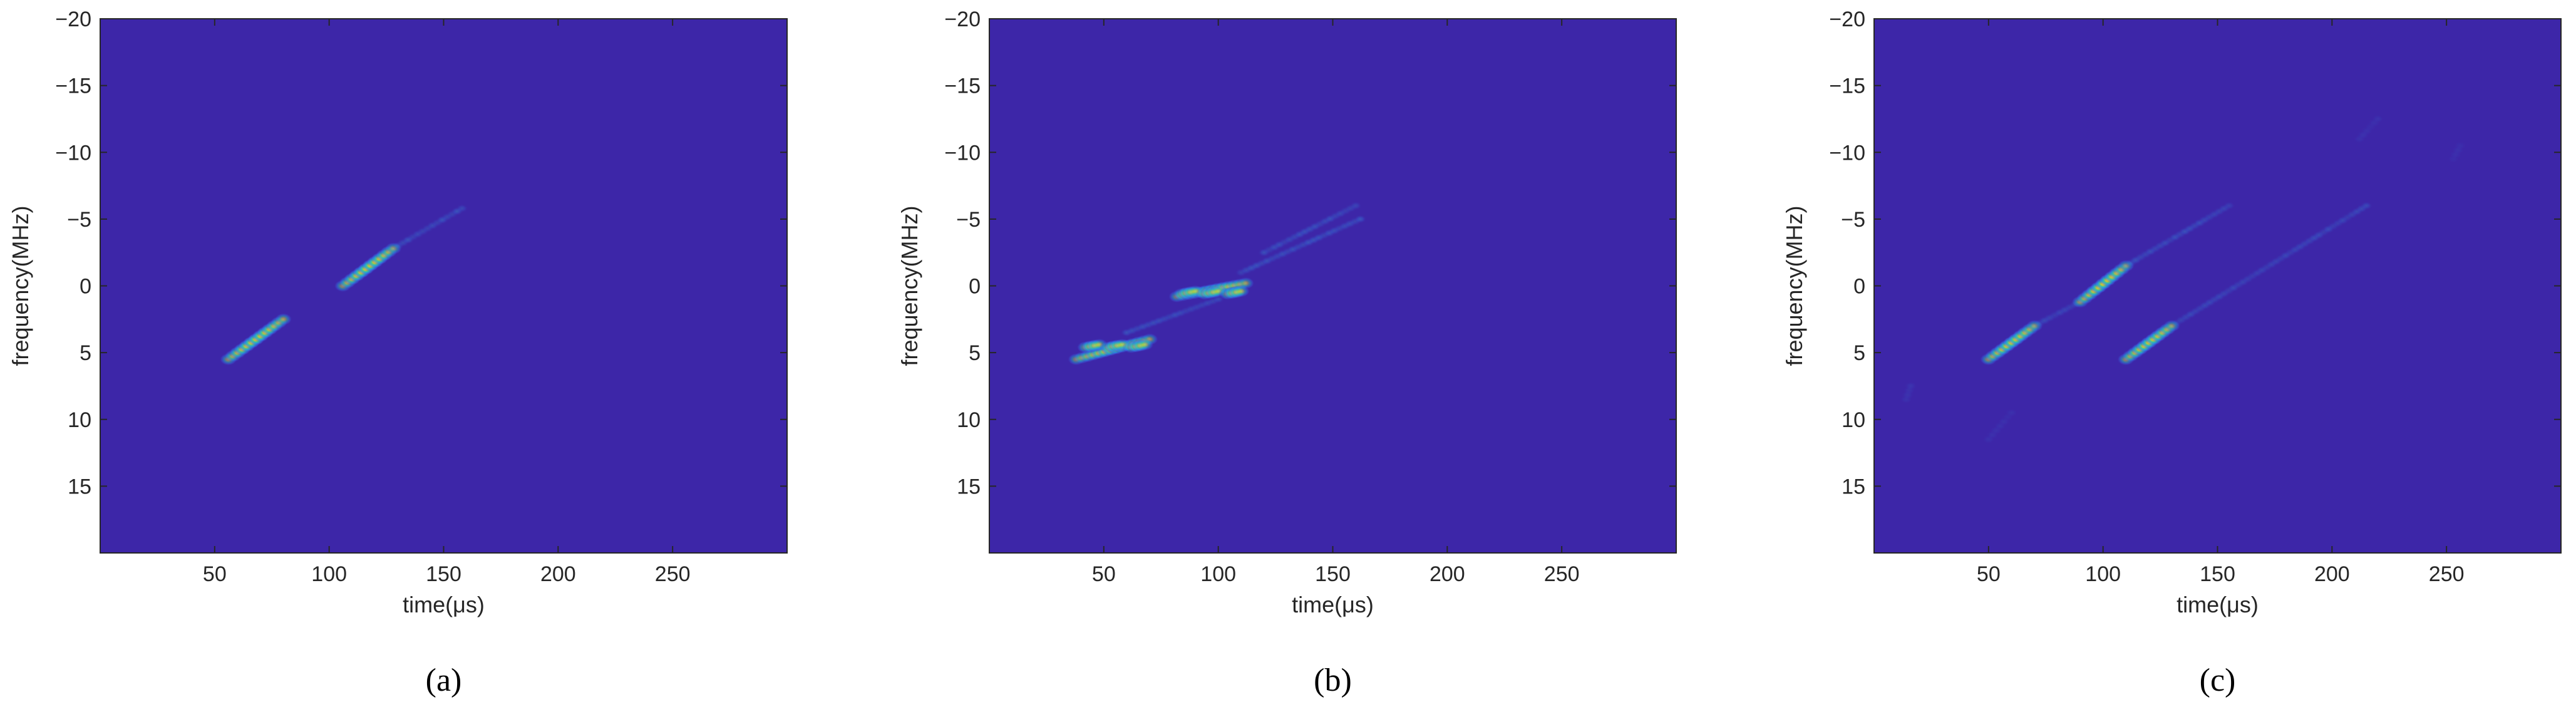  Describe the element at coordinates (910, 285) in the screenshot. I see `y-axis-label-b: frequency(MHz)` at that location.